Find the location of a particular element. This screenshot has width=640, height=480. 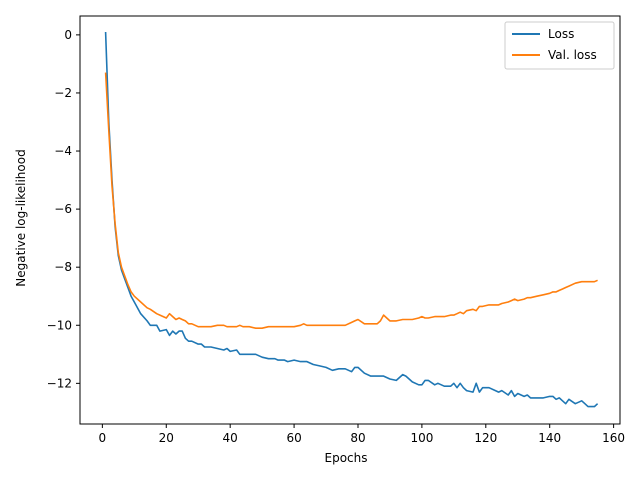

x-tick-label: 20 is located at coordinates (166, 438).